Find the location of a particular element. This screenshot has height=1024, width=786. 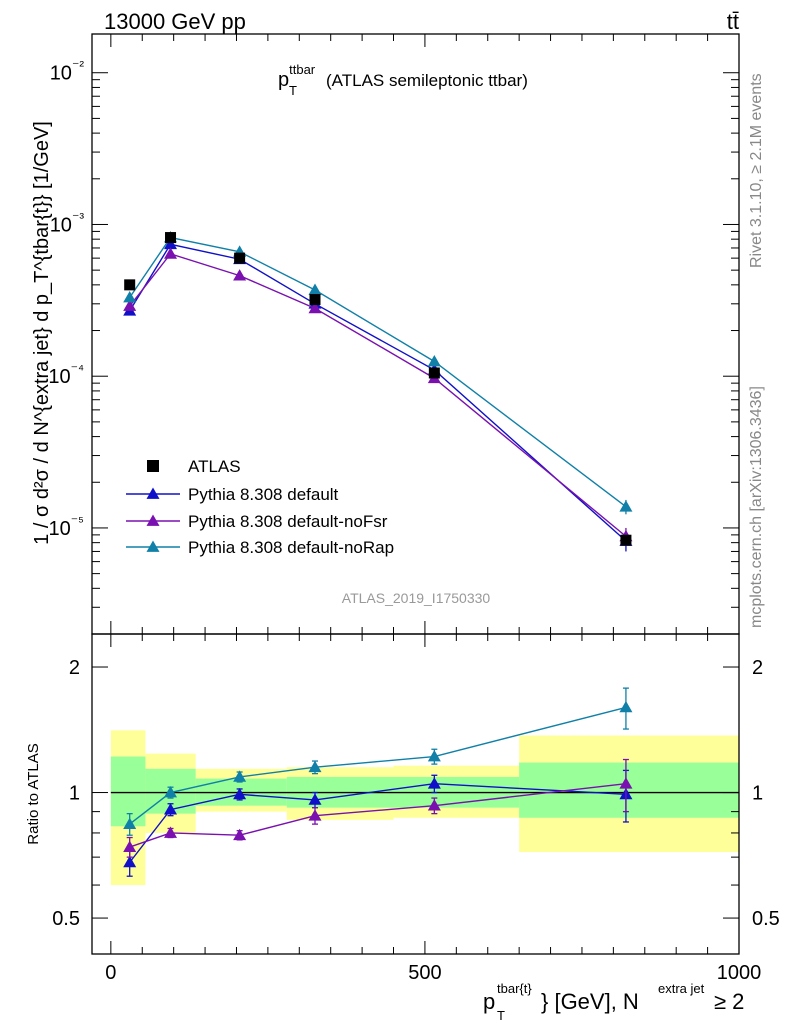

legend-marker-data is located at coordinates (153, 466).